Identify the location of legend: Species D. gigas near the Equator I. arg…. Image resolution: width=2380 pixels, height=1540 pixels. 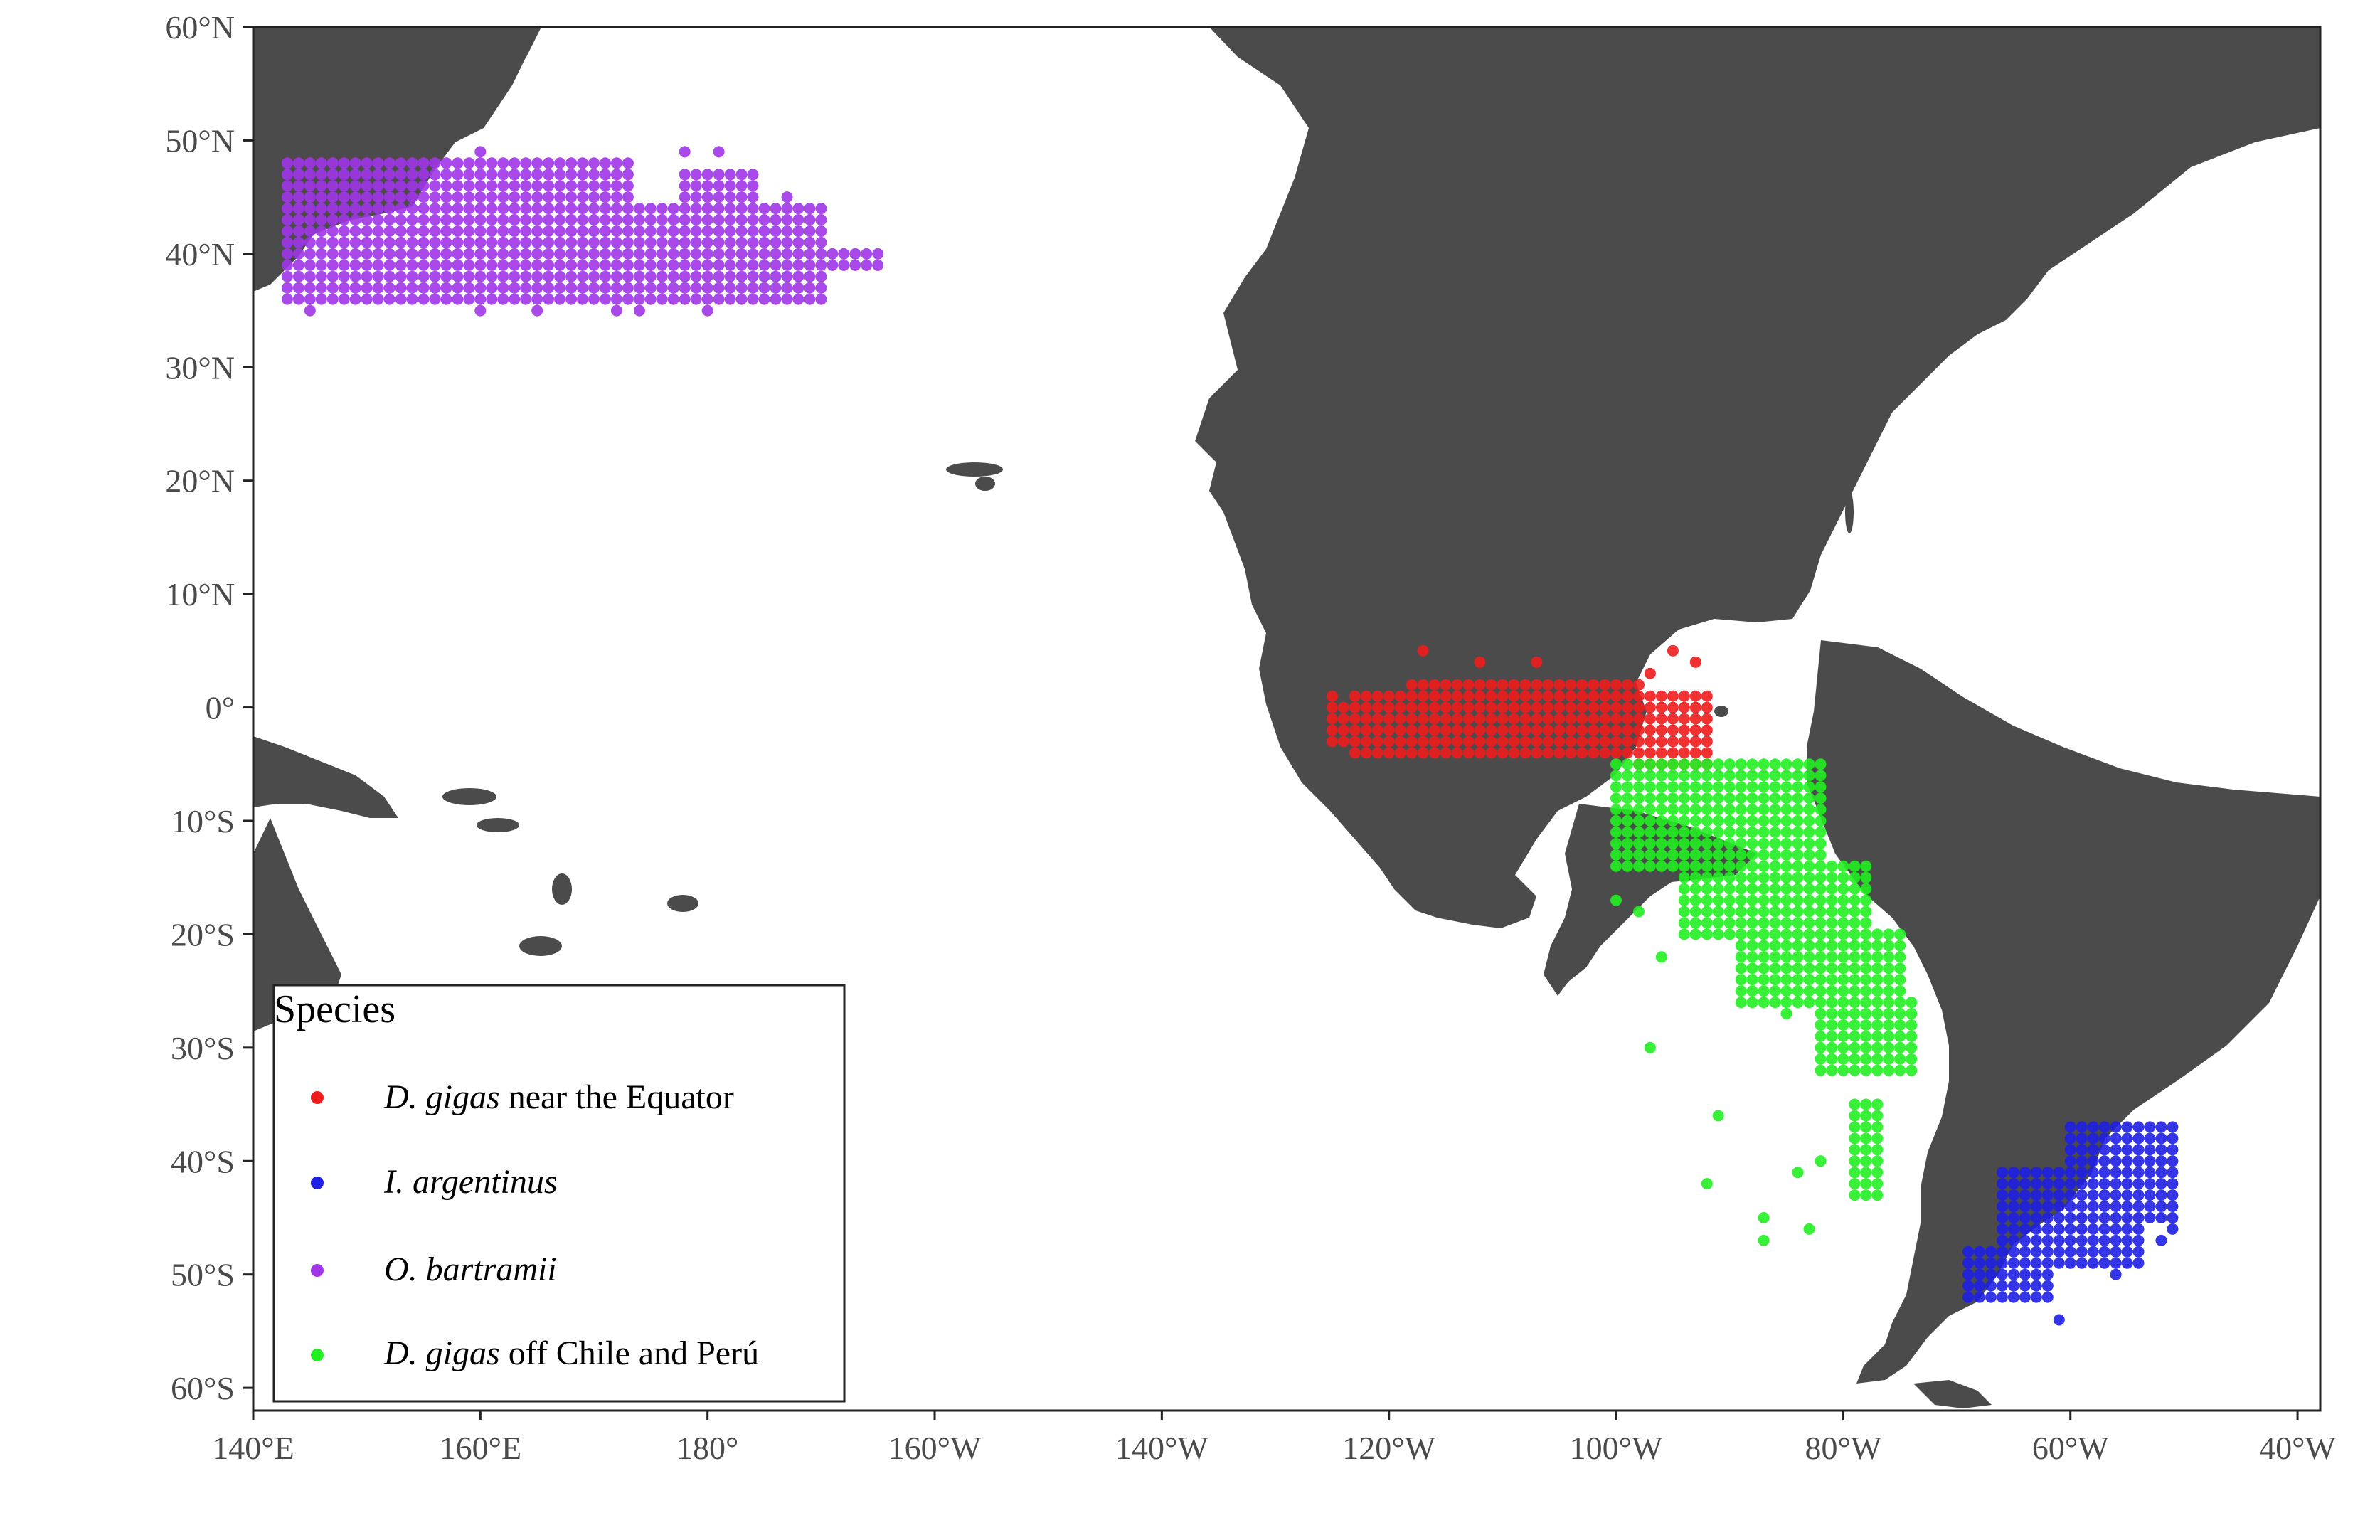
(559, 1193).